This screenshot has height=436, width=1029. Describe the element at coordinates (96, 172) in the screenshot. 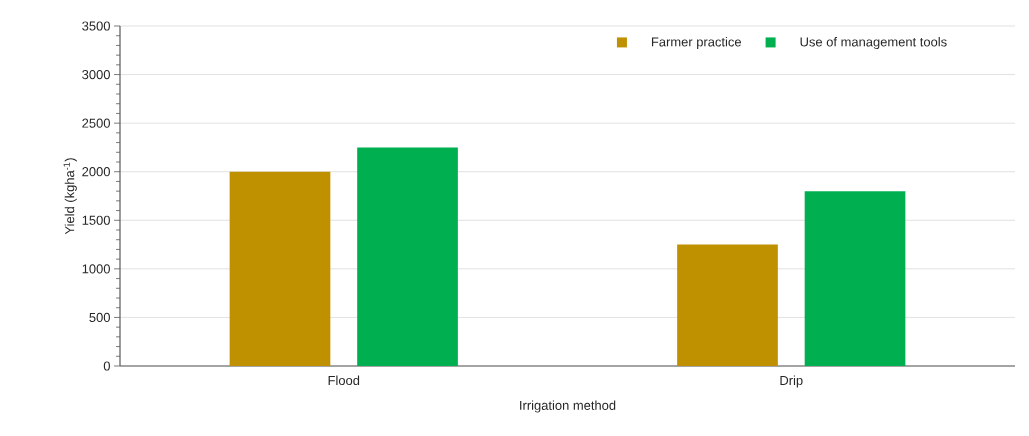

I see `y-tick-label: 2000` at that location.